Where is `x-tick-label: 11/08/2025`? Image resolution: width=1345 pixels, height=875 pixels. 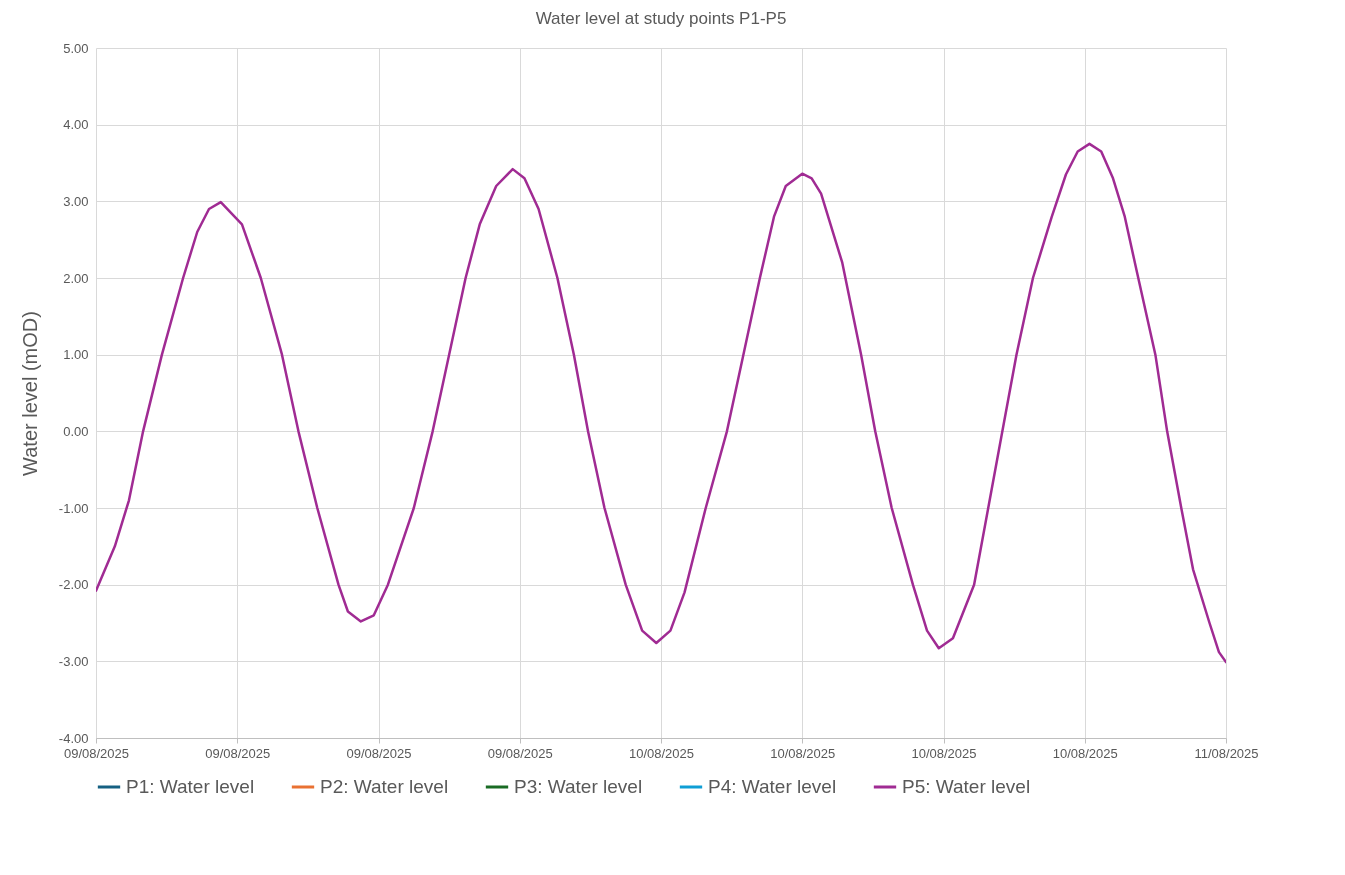 x-tick-label: 11/08/2025 is located at coordinates (1226, 753).